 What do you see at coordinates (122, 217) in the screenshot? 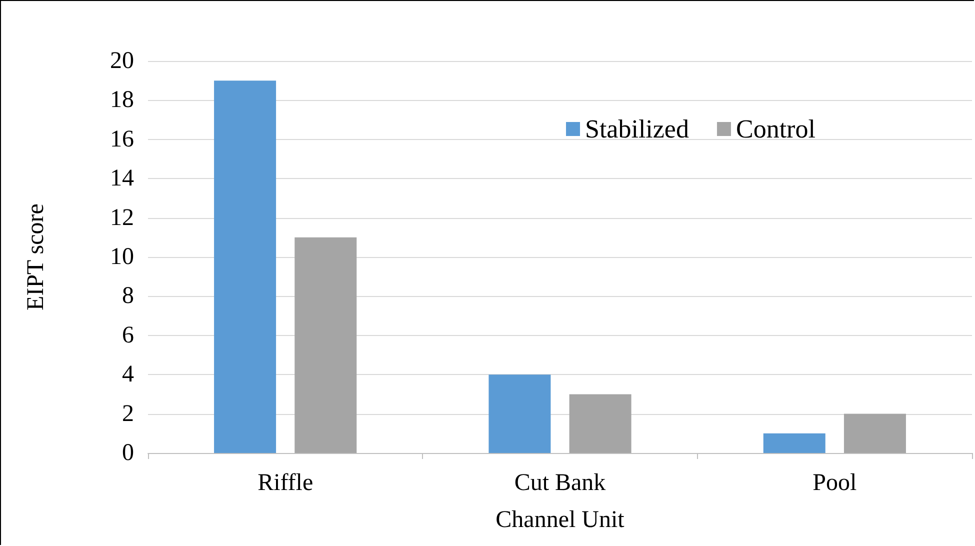
I see `y-tick-label: 12` at bounding box center [122, 217].